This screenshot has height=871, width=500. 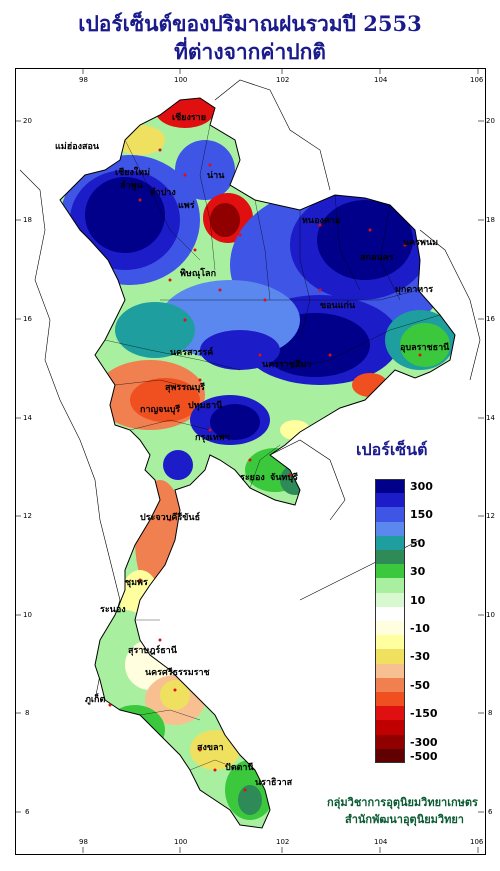 What do you see at coordinates (152, 651) in the screenshot?
I see `province-label: สุราษฎร์ธานี` at bounding box center [152, 651].